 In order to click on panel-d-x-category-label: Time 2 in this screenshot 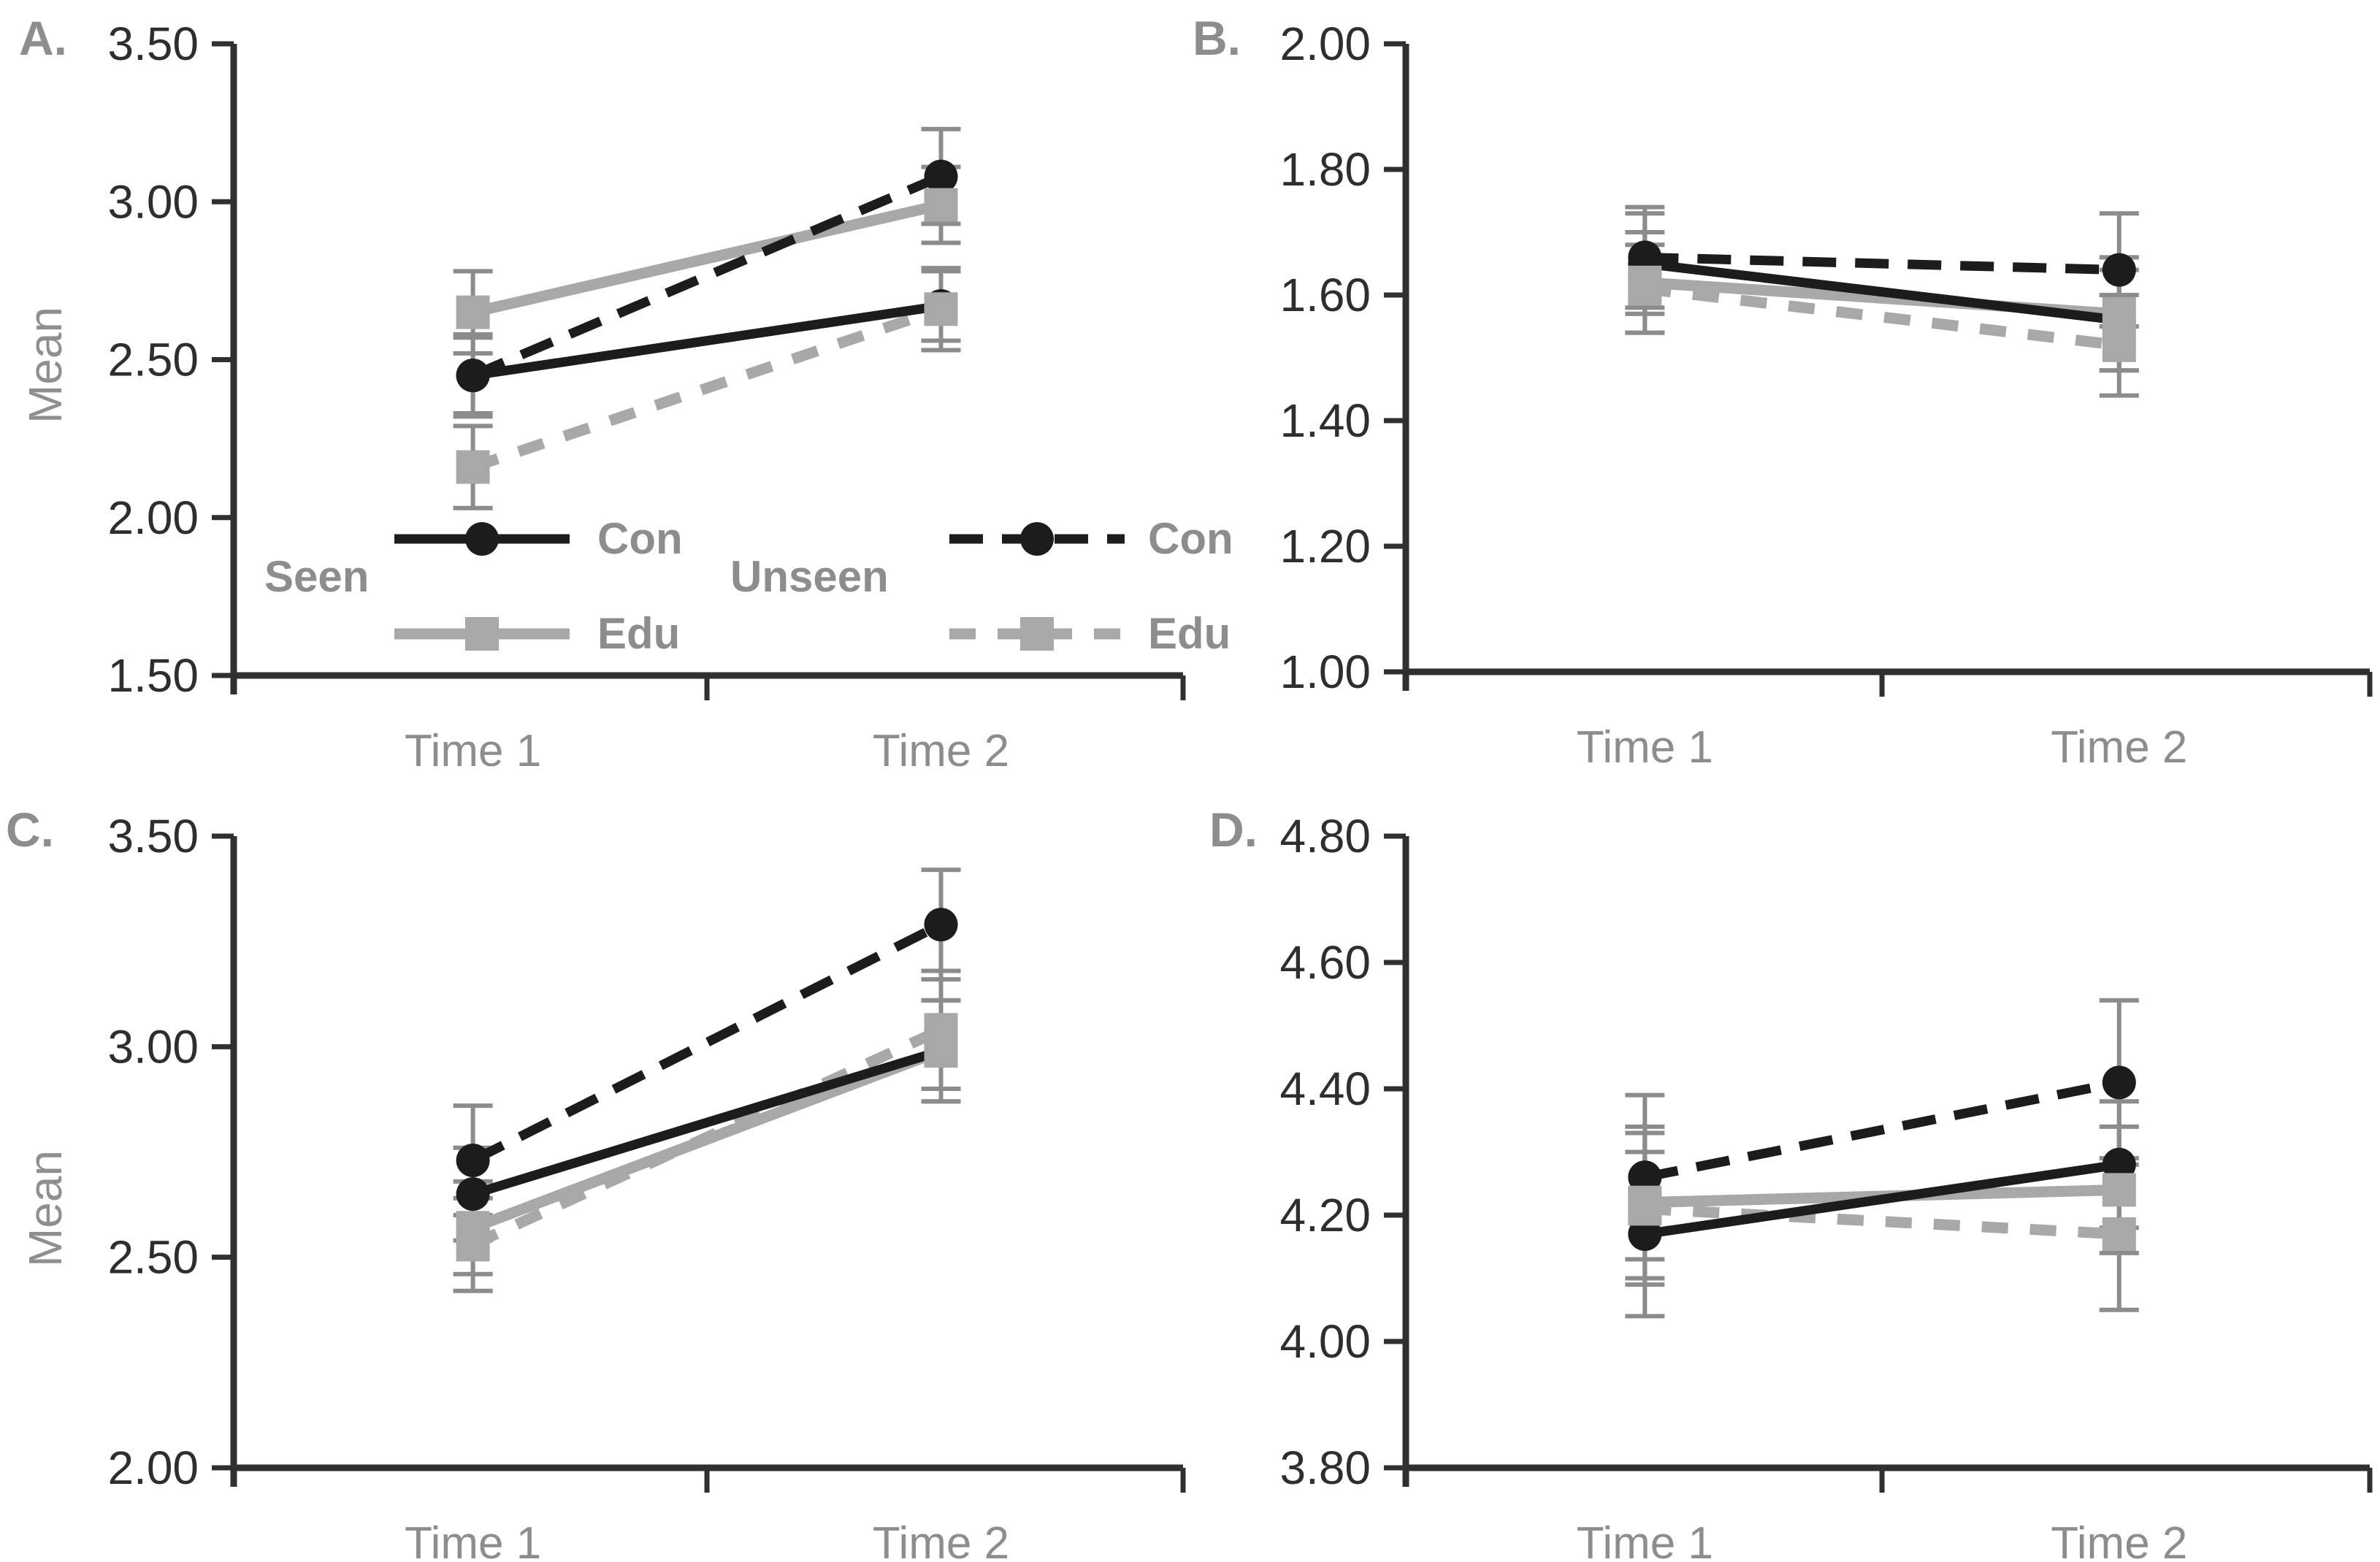, I will do `click(2119, 1540)`.